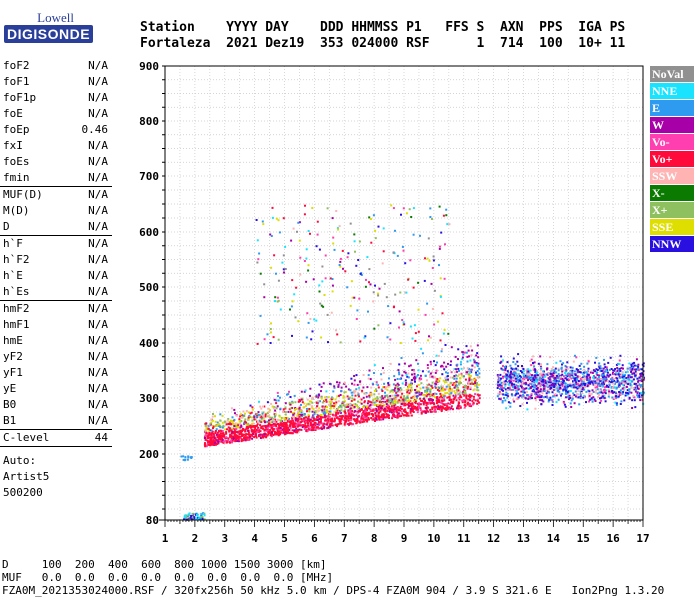 The image size is (700, 600). What do you see at coordinates (344, 538) in the screenshot?
I see `x-tick-label: 7` at bounding box center [344, 538].